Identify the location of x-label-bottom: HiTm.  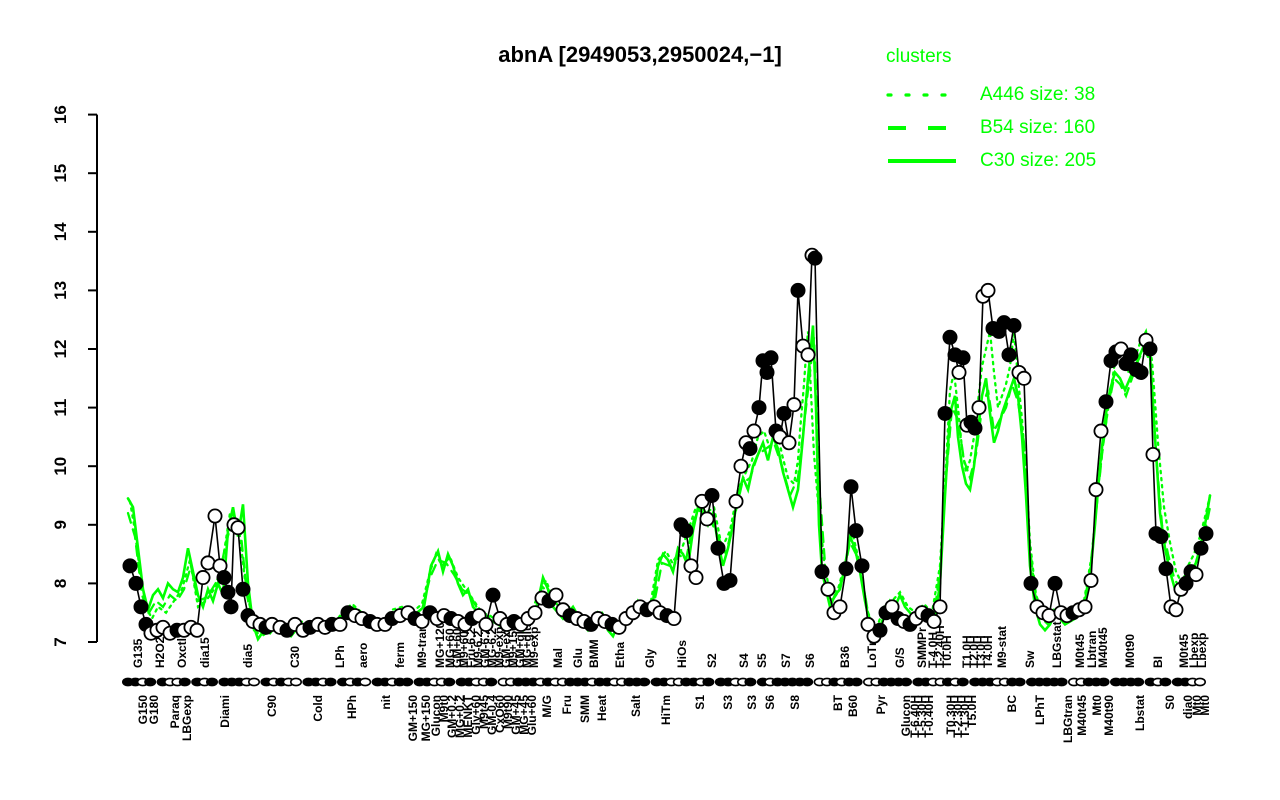
(666, 710).